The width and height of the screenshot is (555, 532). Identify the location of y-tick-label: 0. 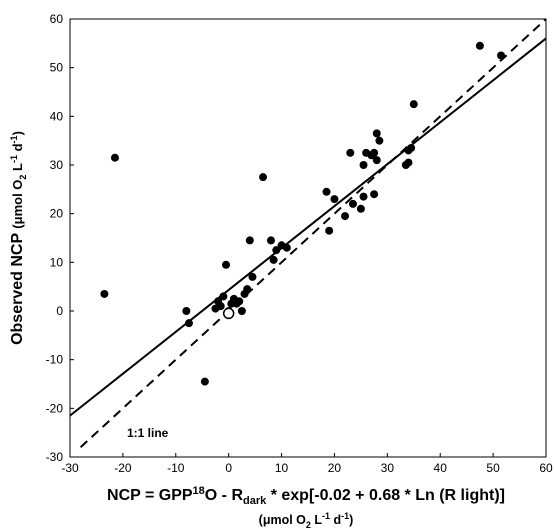
(59, 311).